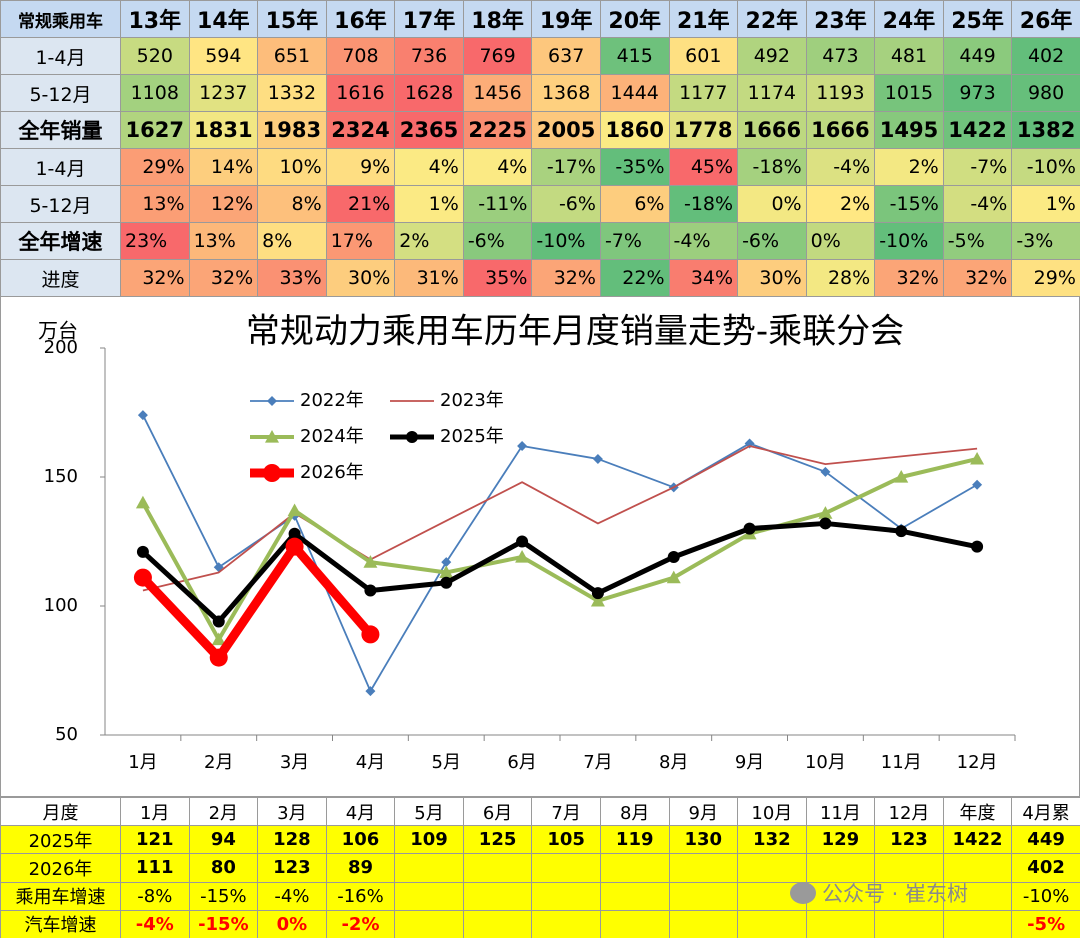 The width and height of the screenshot is (1080, 938). I want to click on table-row: 汽车增速 -4% -15% 0% -2% -5%, so click(540, 923).